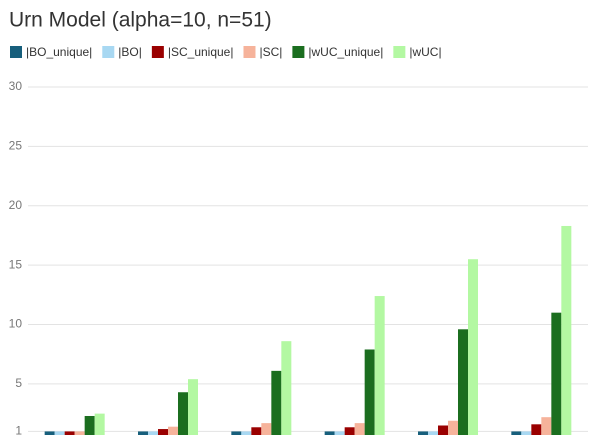 This screenshot has width=598, height=440. What do you see at coordinates (16, 264) in the screenshot?
I see `y-tick-label: 15` at bounding box center [16, 264].